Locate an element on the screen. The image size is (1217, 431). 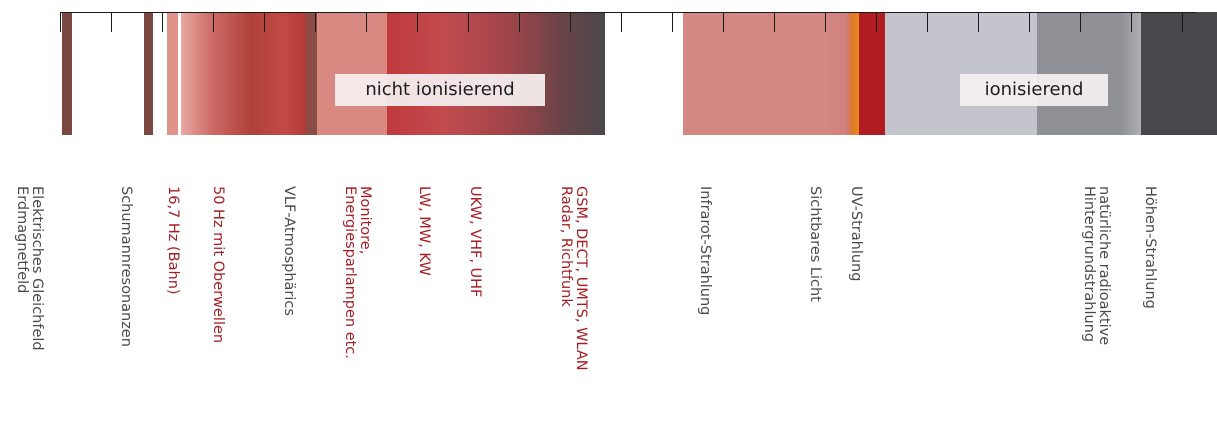
label-vlf: VLF-Atmosphärics is located at coordinates (289, 251).